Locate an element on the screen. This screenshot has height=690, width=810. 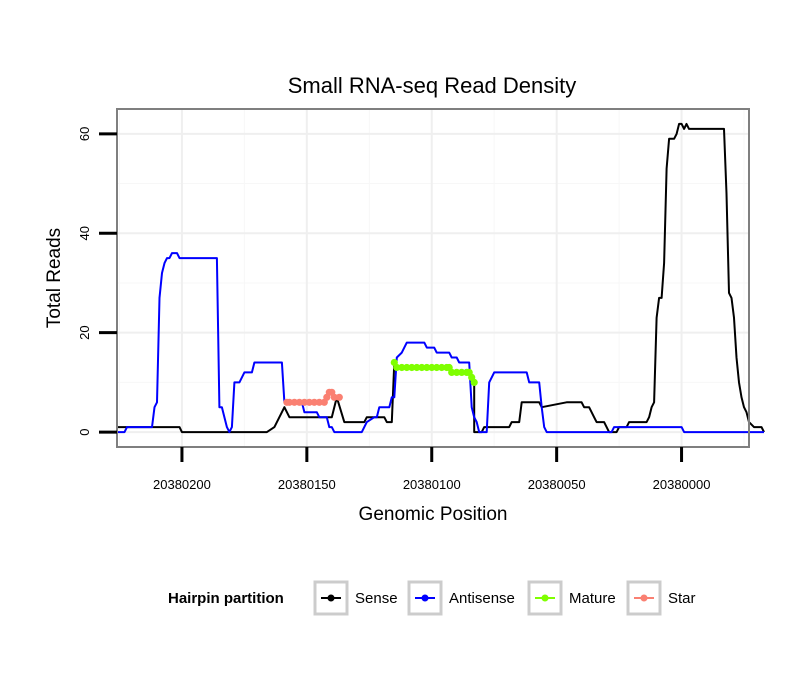
y-tick-label-0: 0 is located at coordinates (84, 431).